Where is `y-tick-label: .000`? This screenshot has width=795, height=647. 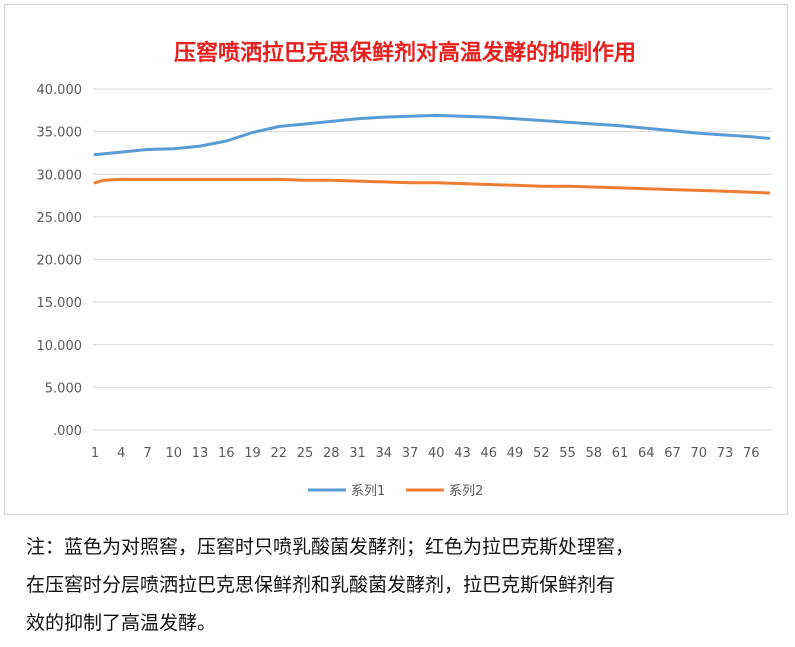
y-tick-label: .000 is located at coordinates (67, 431).